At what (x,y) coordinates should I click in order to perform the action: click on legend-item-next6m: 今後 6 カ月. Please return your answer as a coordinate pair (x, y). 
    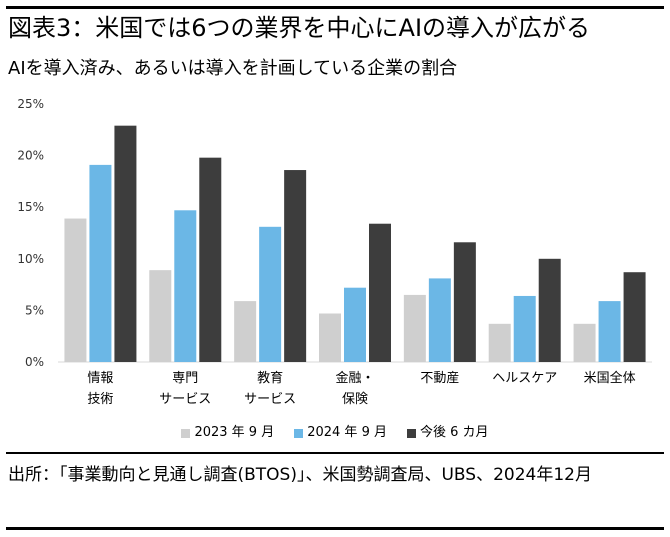
    Looking at the image, I should click on (447, 433).